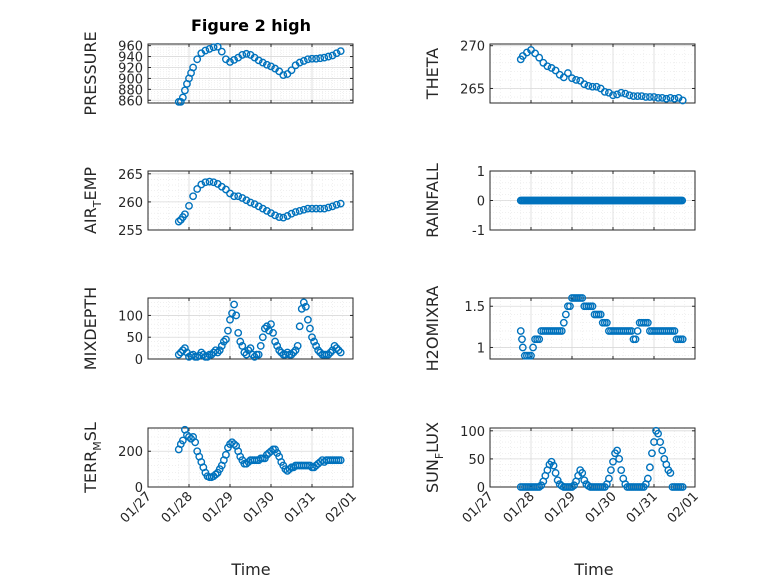 This screenshot has height=583, width=778. What do you see at coordinates (92, 458) in the screenshot?
I see `y-axis-label: TERRMSL` at bounding box center [92, 458].